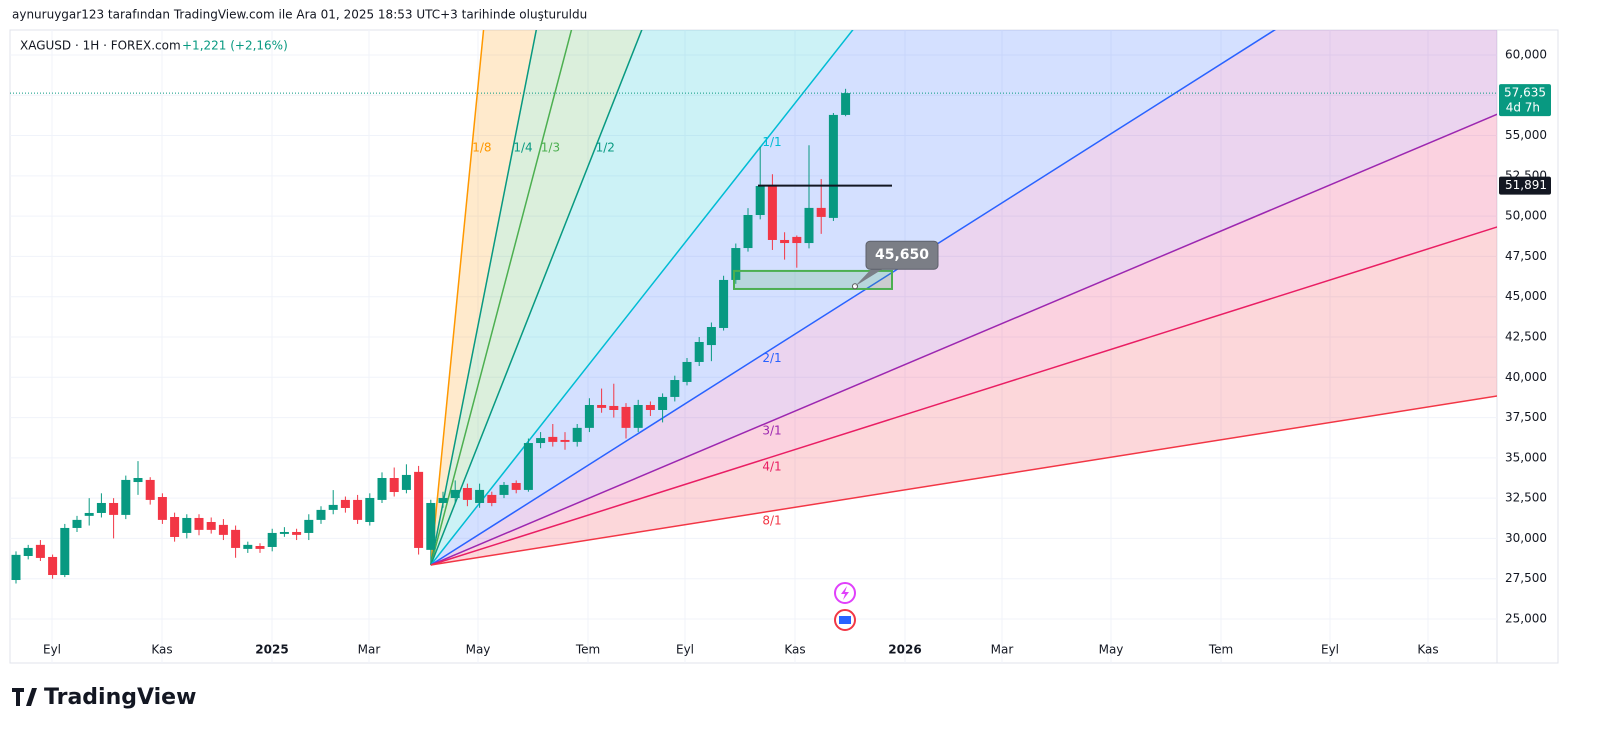 This screenshot has width=1600, height=749. What do you see at coordinates (1526, 185) in the screenshot?
I see `hline-label: 51,891` at bounding box center [1526, 185].